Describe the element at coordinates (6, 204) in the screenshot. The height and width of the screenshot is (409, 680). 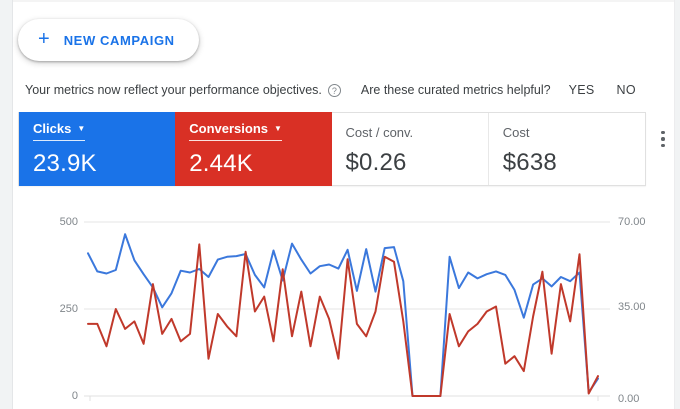
I see `left-nav-edge` at that location.